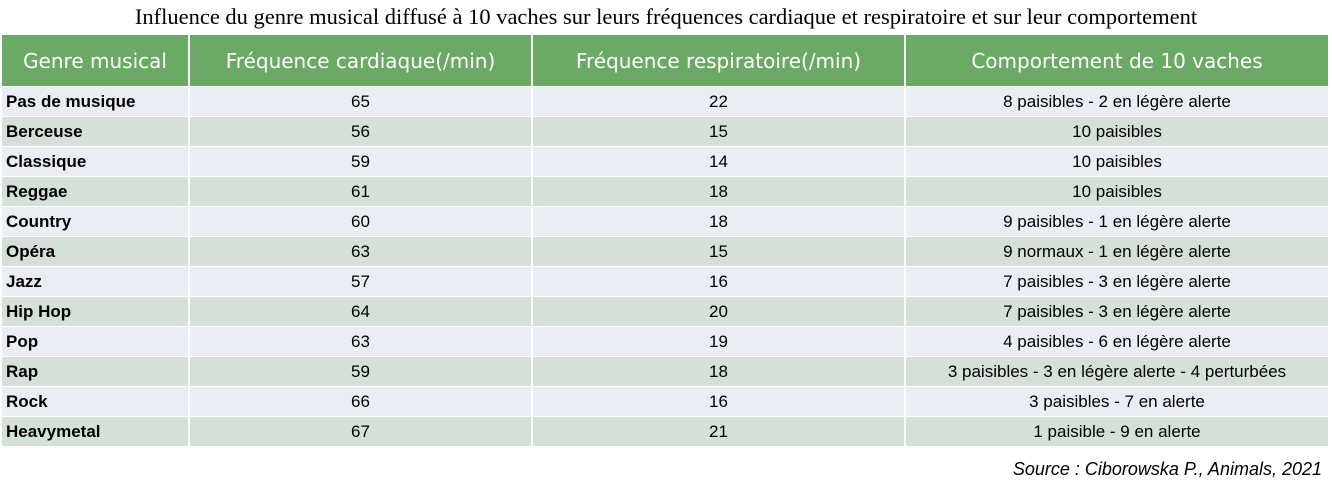 This screenshot has height=488, width=1332. Describe the element at coordinates (1116, 251) in the screenshot. I see `behavior-cell: 9 normaux - 1 en légère alerte` at that location.